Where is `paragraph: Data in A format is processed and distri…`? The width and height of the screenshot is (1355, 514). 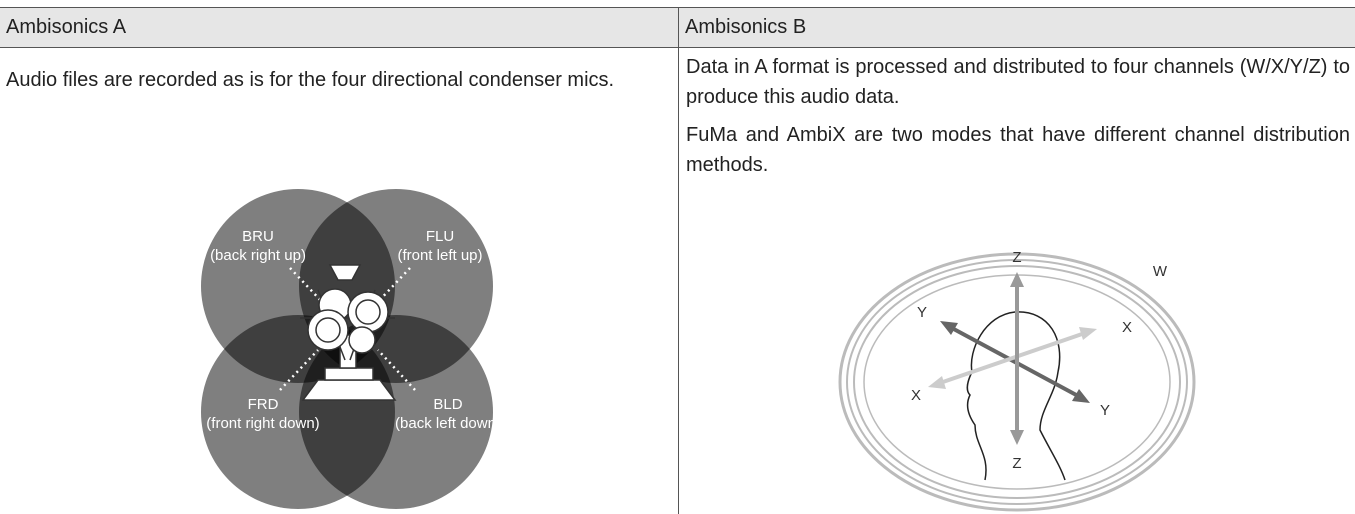
paragraph: Data in A format is processed and distri… is located at coordinates (1018, 82).